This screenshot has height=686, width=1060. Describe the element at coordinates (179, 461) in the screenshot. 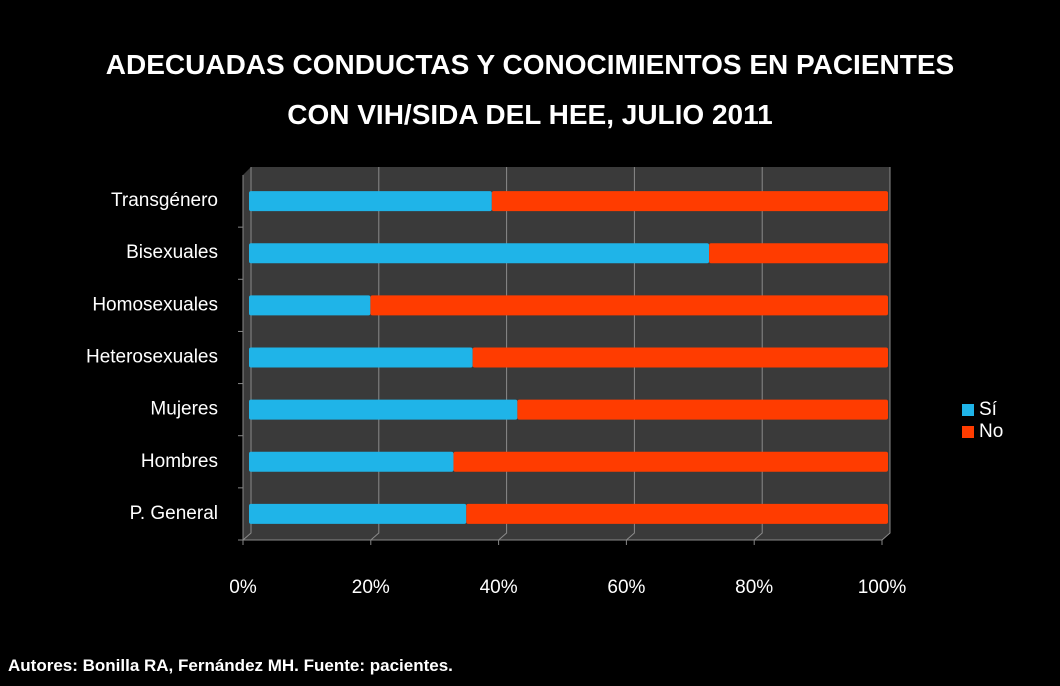

I see `y-tick-label: Hombres` at that location.